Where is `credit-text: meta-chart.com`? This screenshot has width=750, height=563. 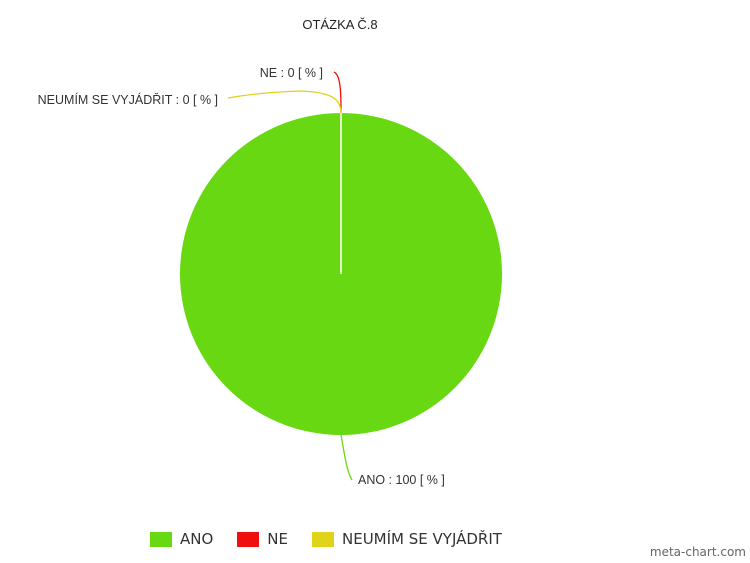 credit-text: meta-chart.com is located at coordinates (697, 552).